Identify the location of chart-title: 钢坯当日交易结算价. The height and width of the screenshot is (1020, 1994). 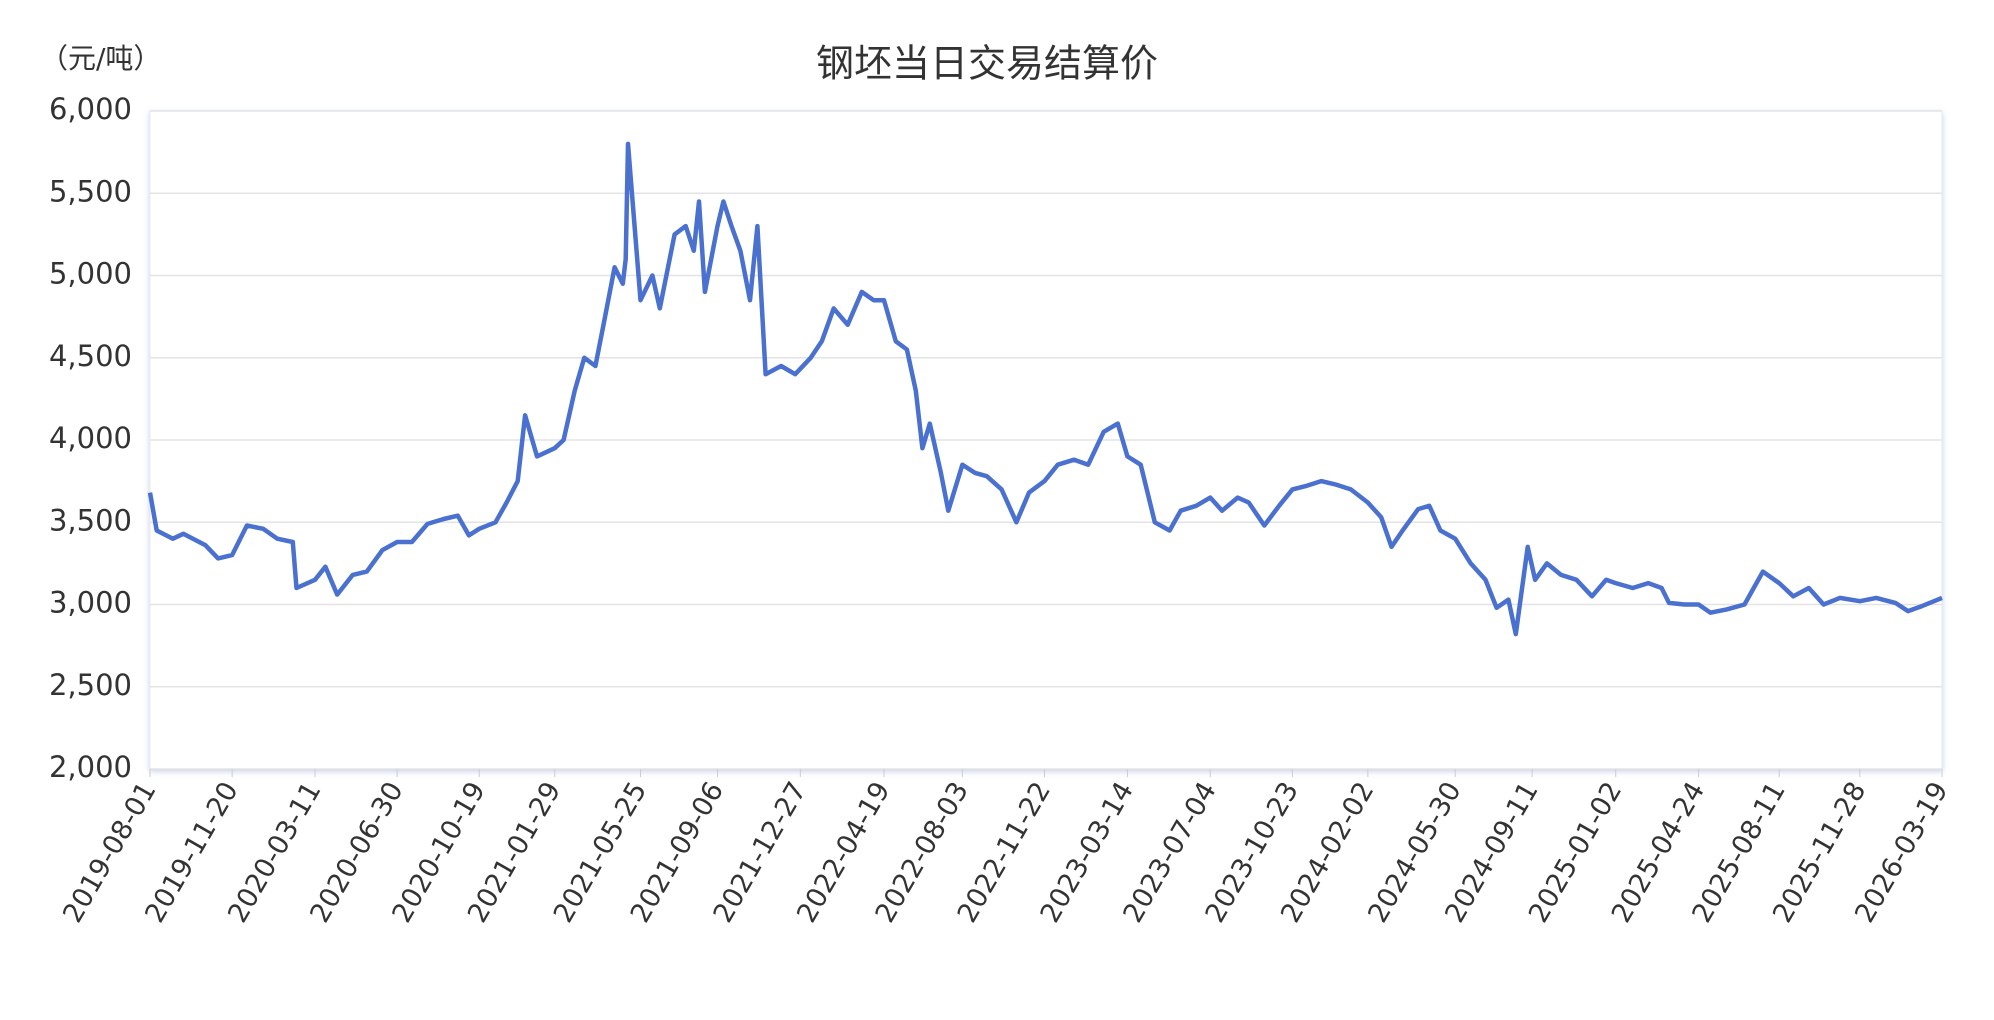
(987, 64).